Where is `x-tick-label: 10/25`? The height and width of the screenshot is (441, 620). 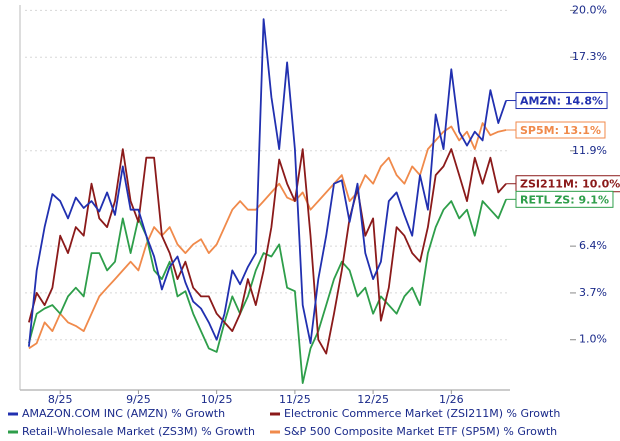 x-tick-label: 10/25 is located at coordinates (217, 399).